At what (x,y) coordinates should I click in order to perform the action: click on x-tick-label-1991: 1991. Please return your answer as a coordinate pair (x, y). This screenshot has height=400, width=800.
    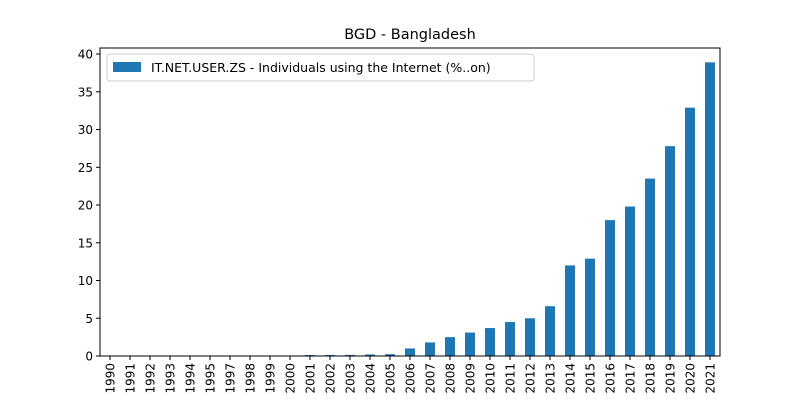
    Looking at the image, I should click on (131, 378).